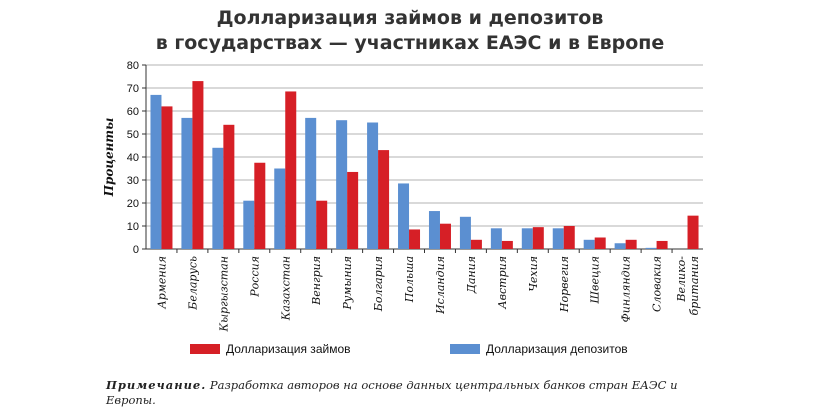 The image size is (820, 410). I want to click on x-tick-label: Румыния, so click(347, 283).